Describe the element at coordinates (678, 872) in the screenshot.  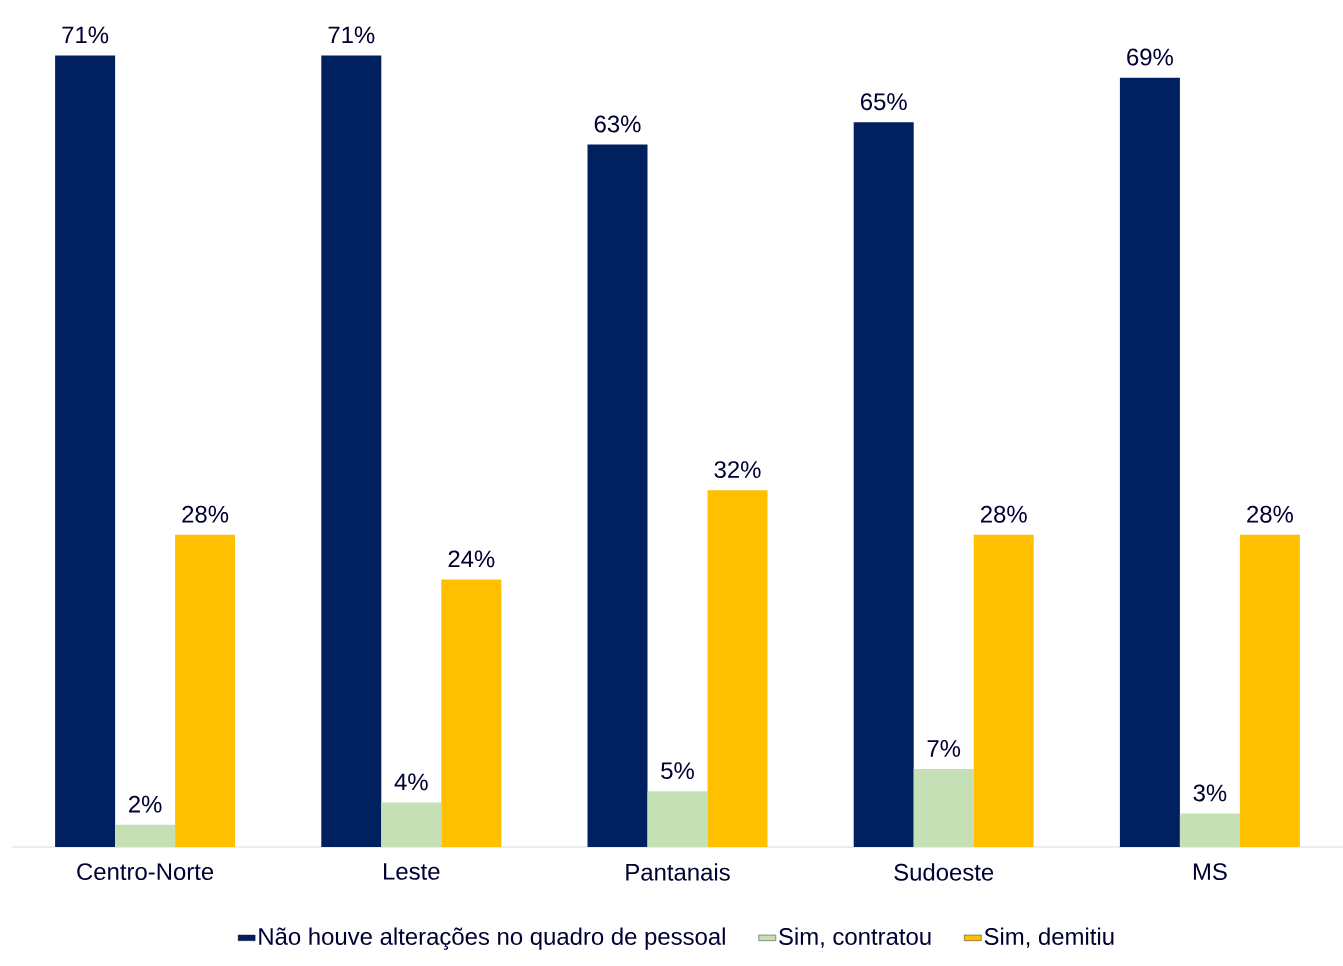
I see `x-tick-label: Pantanais` at that location.